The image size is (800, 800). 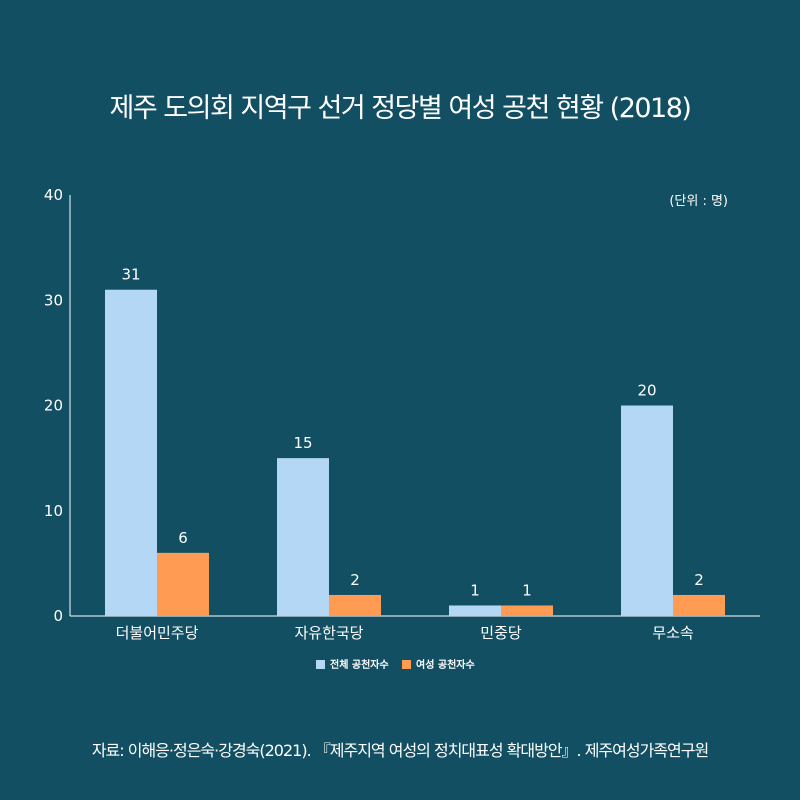 What do you see at coordinates (359, 664) in the screenshot?
I see `legend-label: 전체 공천자수` at bounding box center [359, 664].